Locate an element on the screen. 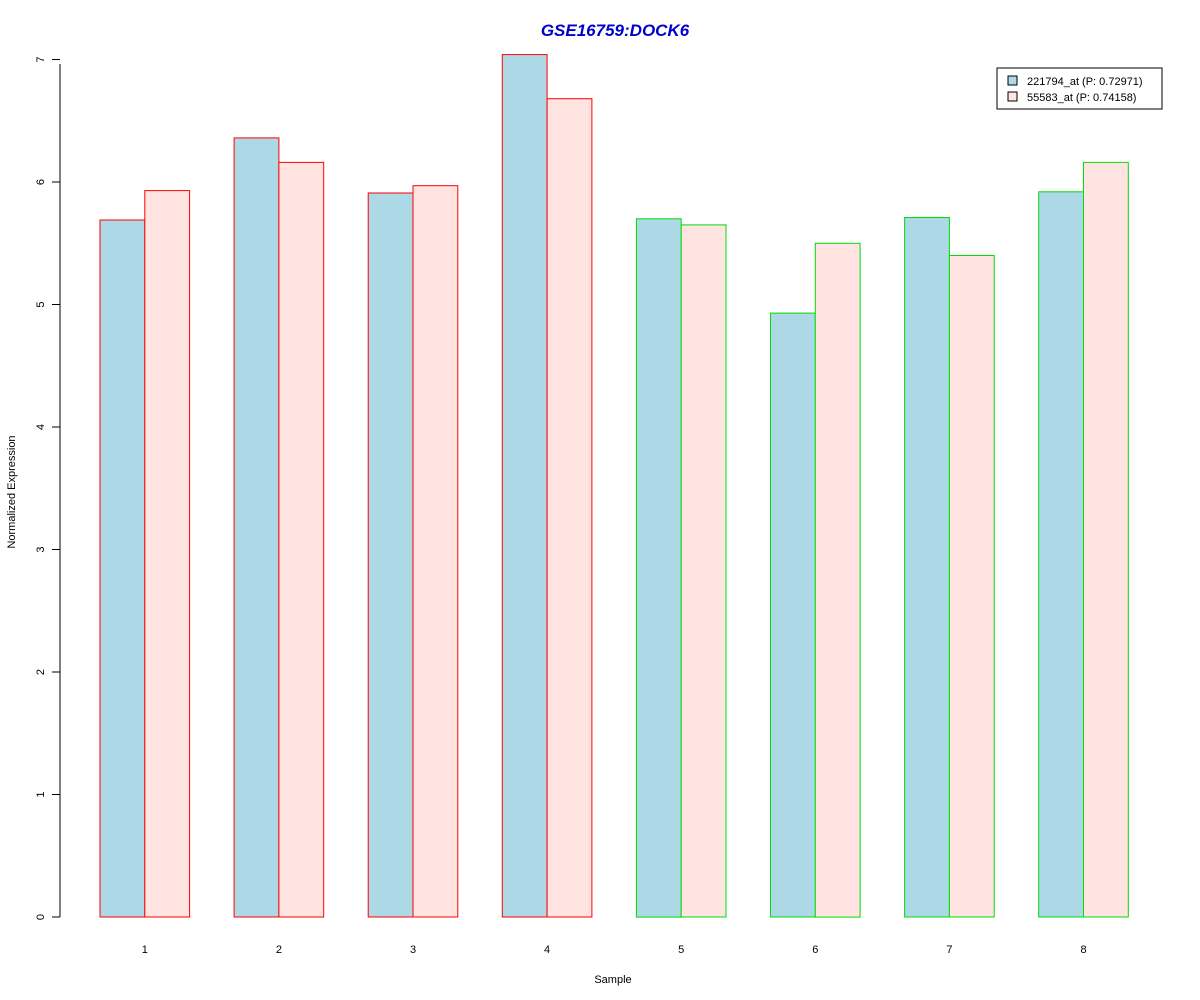  y-tick-label-0: 0 is located at coordinates (41, 917).